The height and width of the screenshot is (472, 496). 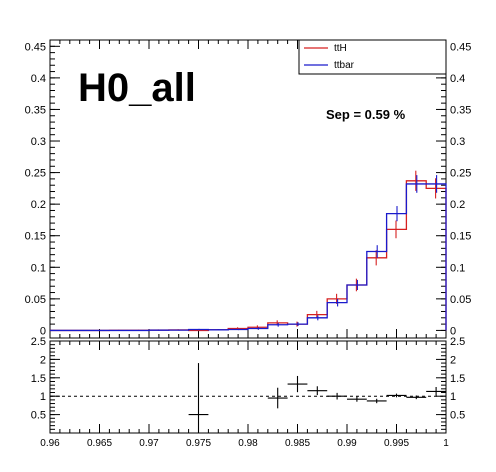 What do you see at coordinates (396, 443) in the screenshot?
I see `x-tick-label: 0.995` at bounding box center [396, 443].